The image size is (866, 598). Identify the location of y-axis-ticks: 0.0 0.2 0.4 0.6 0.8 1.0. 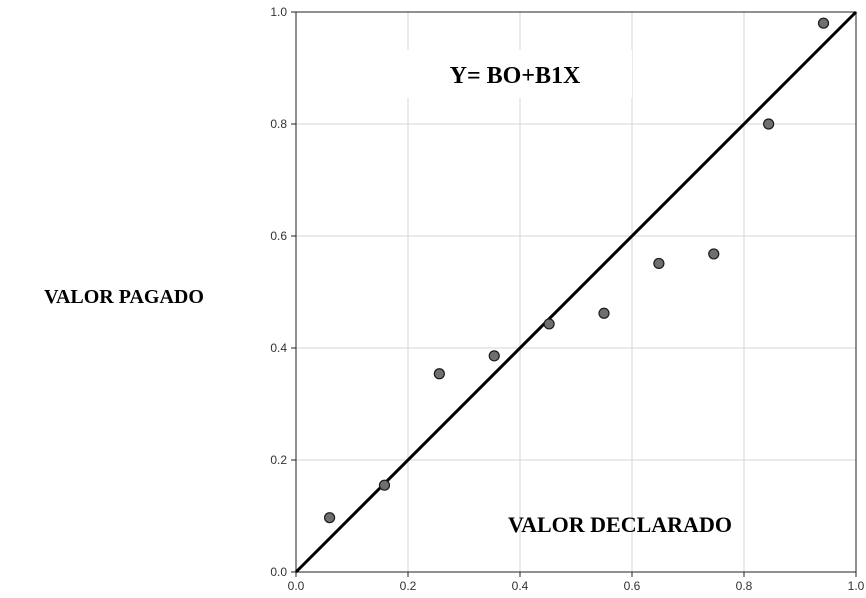
(283, 292).